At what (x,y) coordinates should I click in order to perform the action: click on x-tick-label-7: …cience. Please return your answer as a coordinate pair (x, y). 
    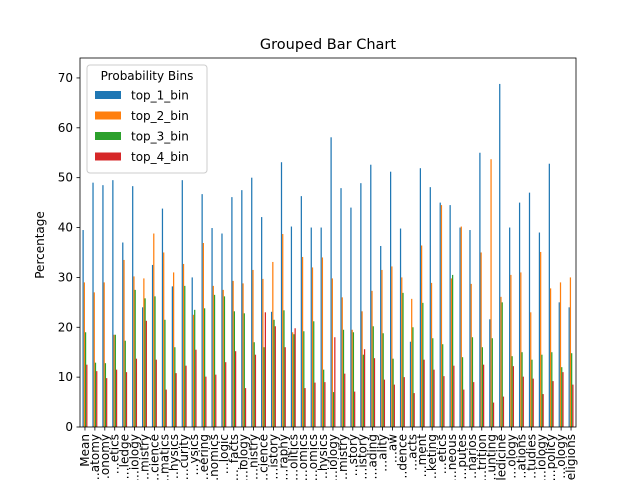
    Looking at the image, I should click on (154, 457).